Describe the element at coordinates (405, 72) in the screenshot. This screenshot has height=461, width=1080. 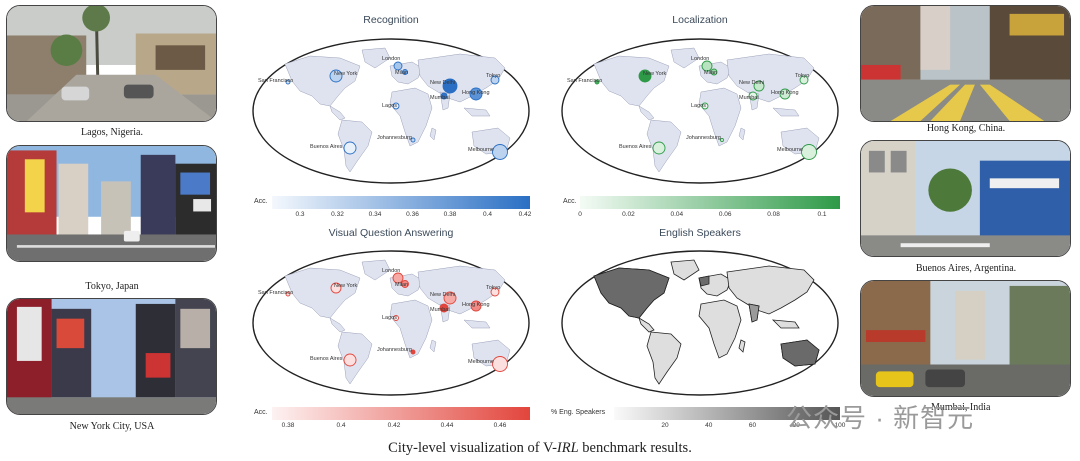
I see `city-marker-rec-milan` at that location.